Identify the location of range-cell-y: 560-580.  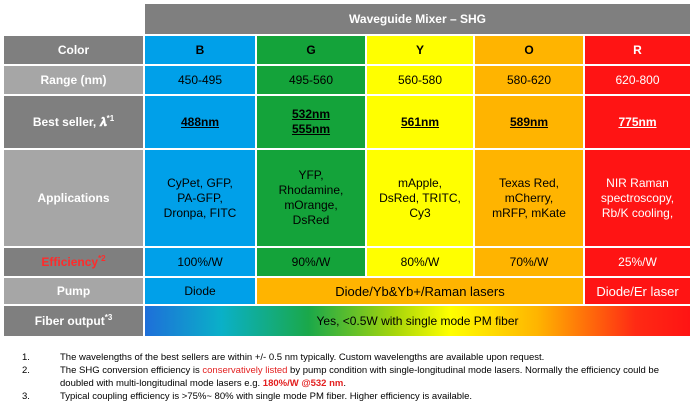
(420, 80).